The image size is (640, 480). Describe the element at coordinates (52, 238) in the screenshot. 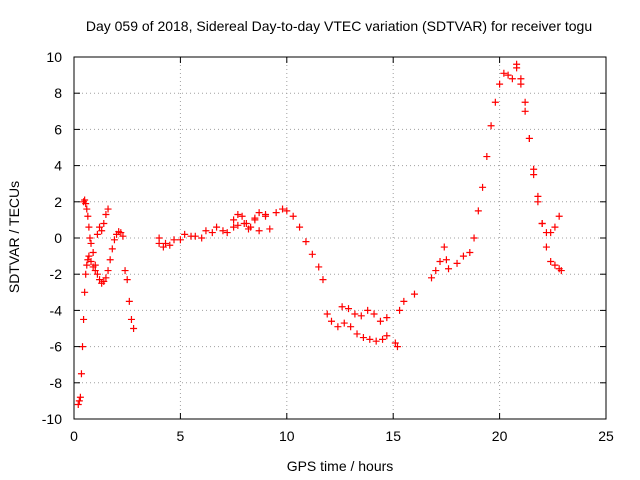

I see `y-tick-labels: -10 -8 -6 -4 -2 0 2 4 6 8 10` at that location.